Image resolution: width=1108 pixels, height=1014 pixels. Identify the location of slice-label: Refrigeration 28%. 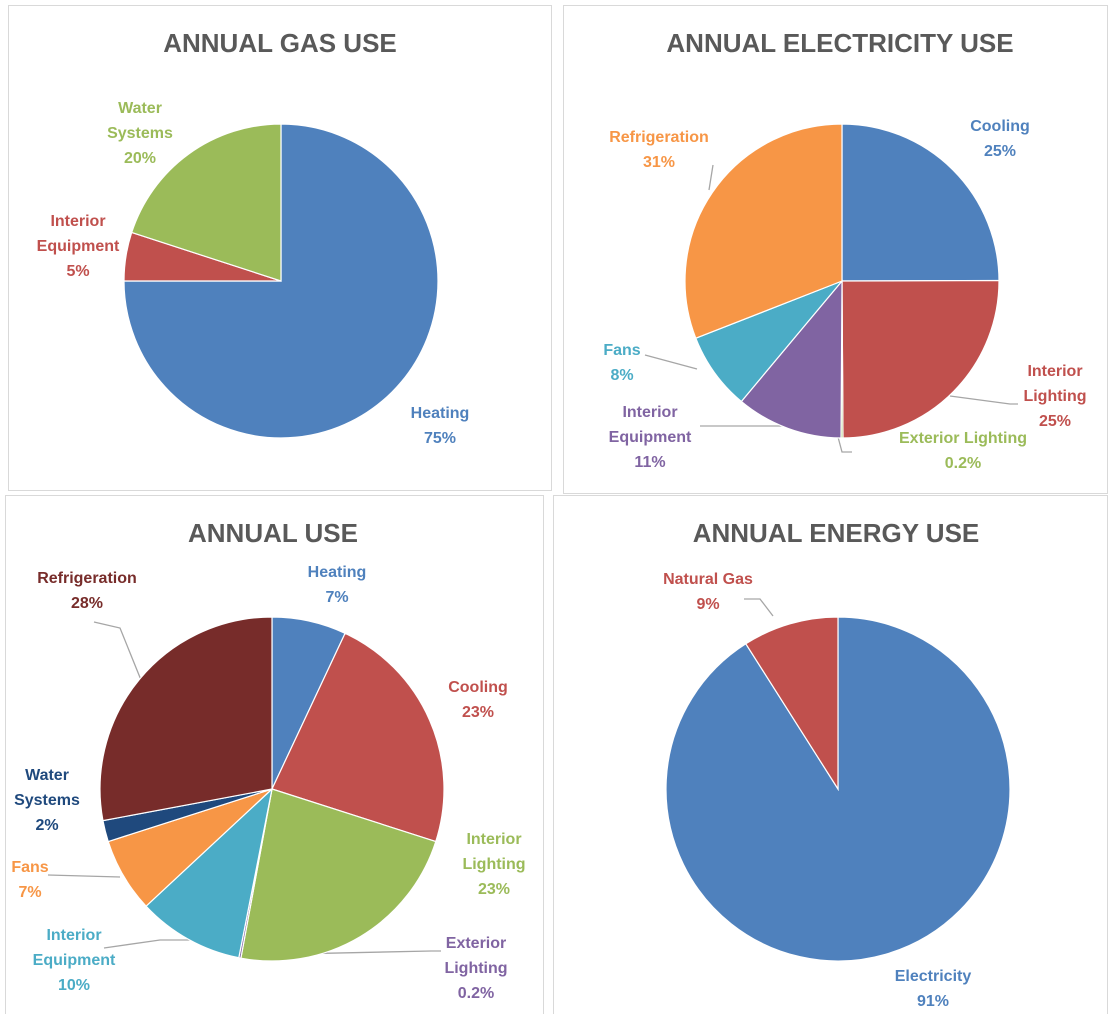
(87, 591).